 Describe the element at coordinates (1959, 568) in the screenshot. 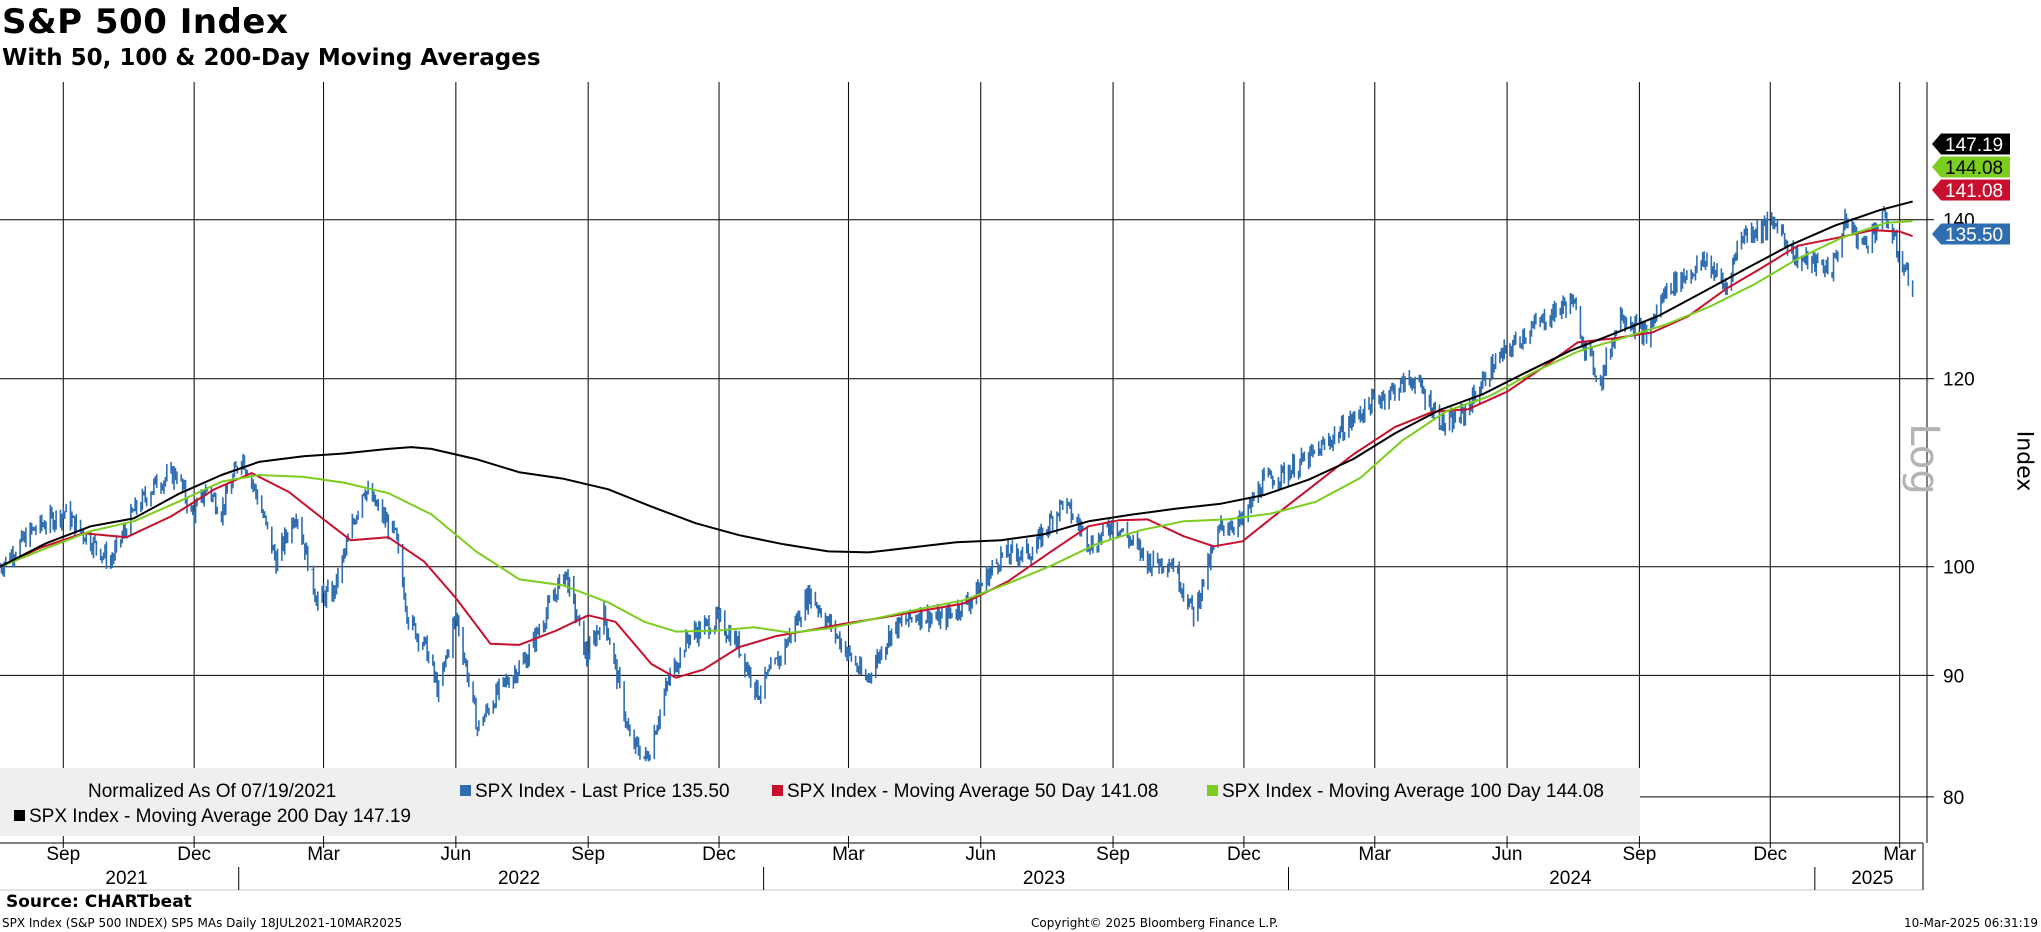

I see `y-tick-label: 100` at that location.